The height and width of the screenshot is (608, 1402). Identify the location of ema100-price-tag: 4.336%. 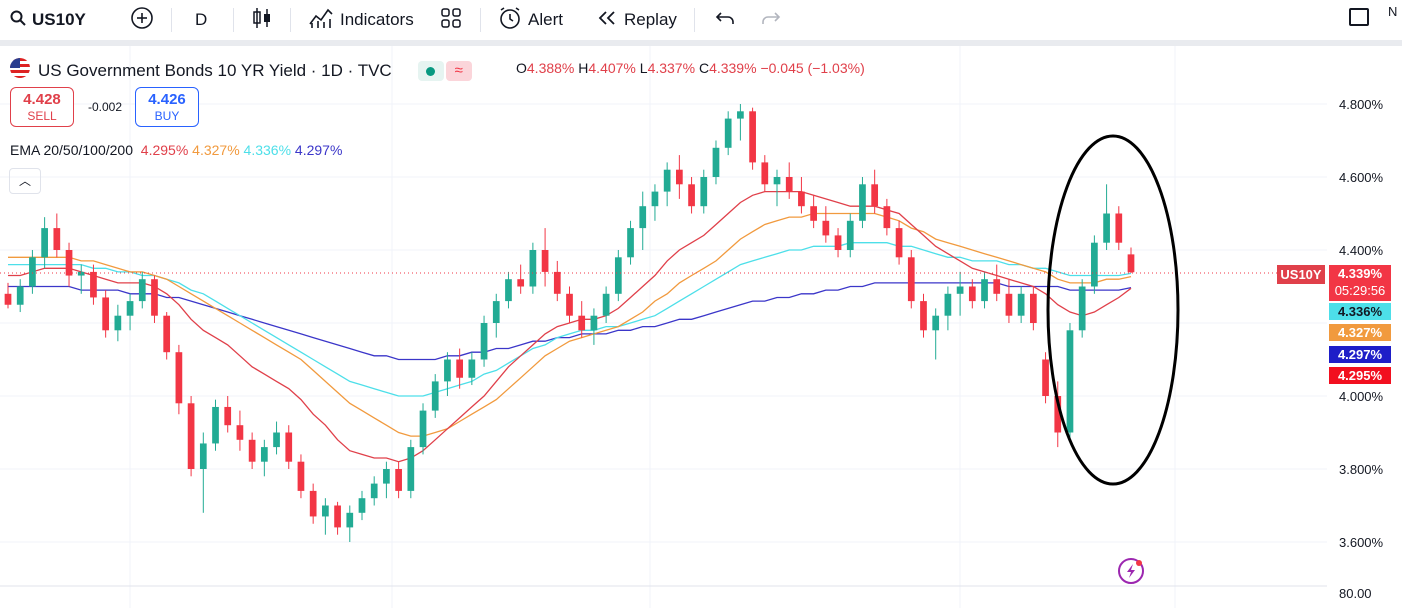
(1360, 311).